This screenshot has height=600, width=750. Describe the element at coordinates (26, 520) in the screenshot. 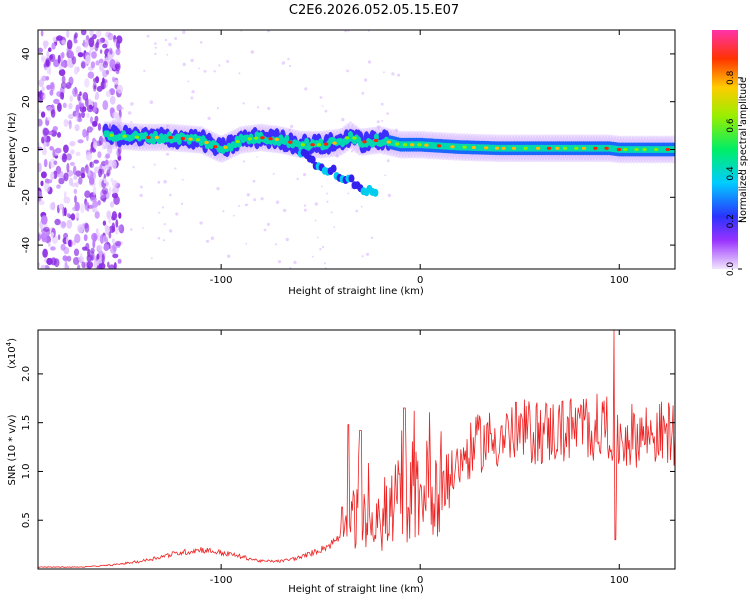

I see `snr-ytick-label: 0.5` at that location.